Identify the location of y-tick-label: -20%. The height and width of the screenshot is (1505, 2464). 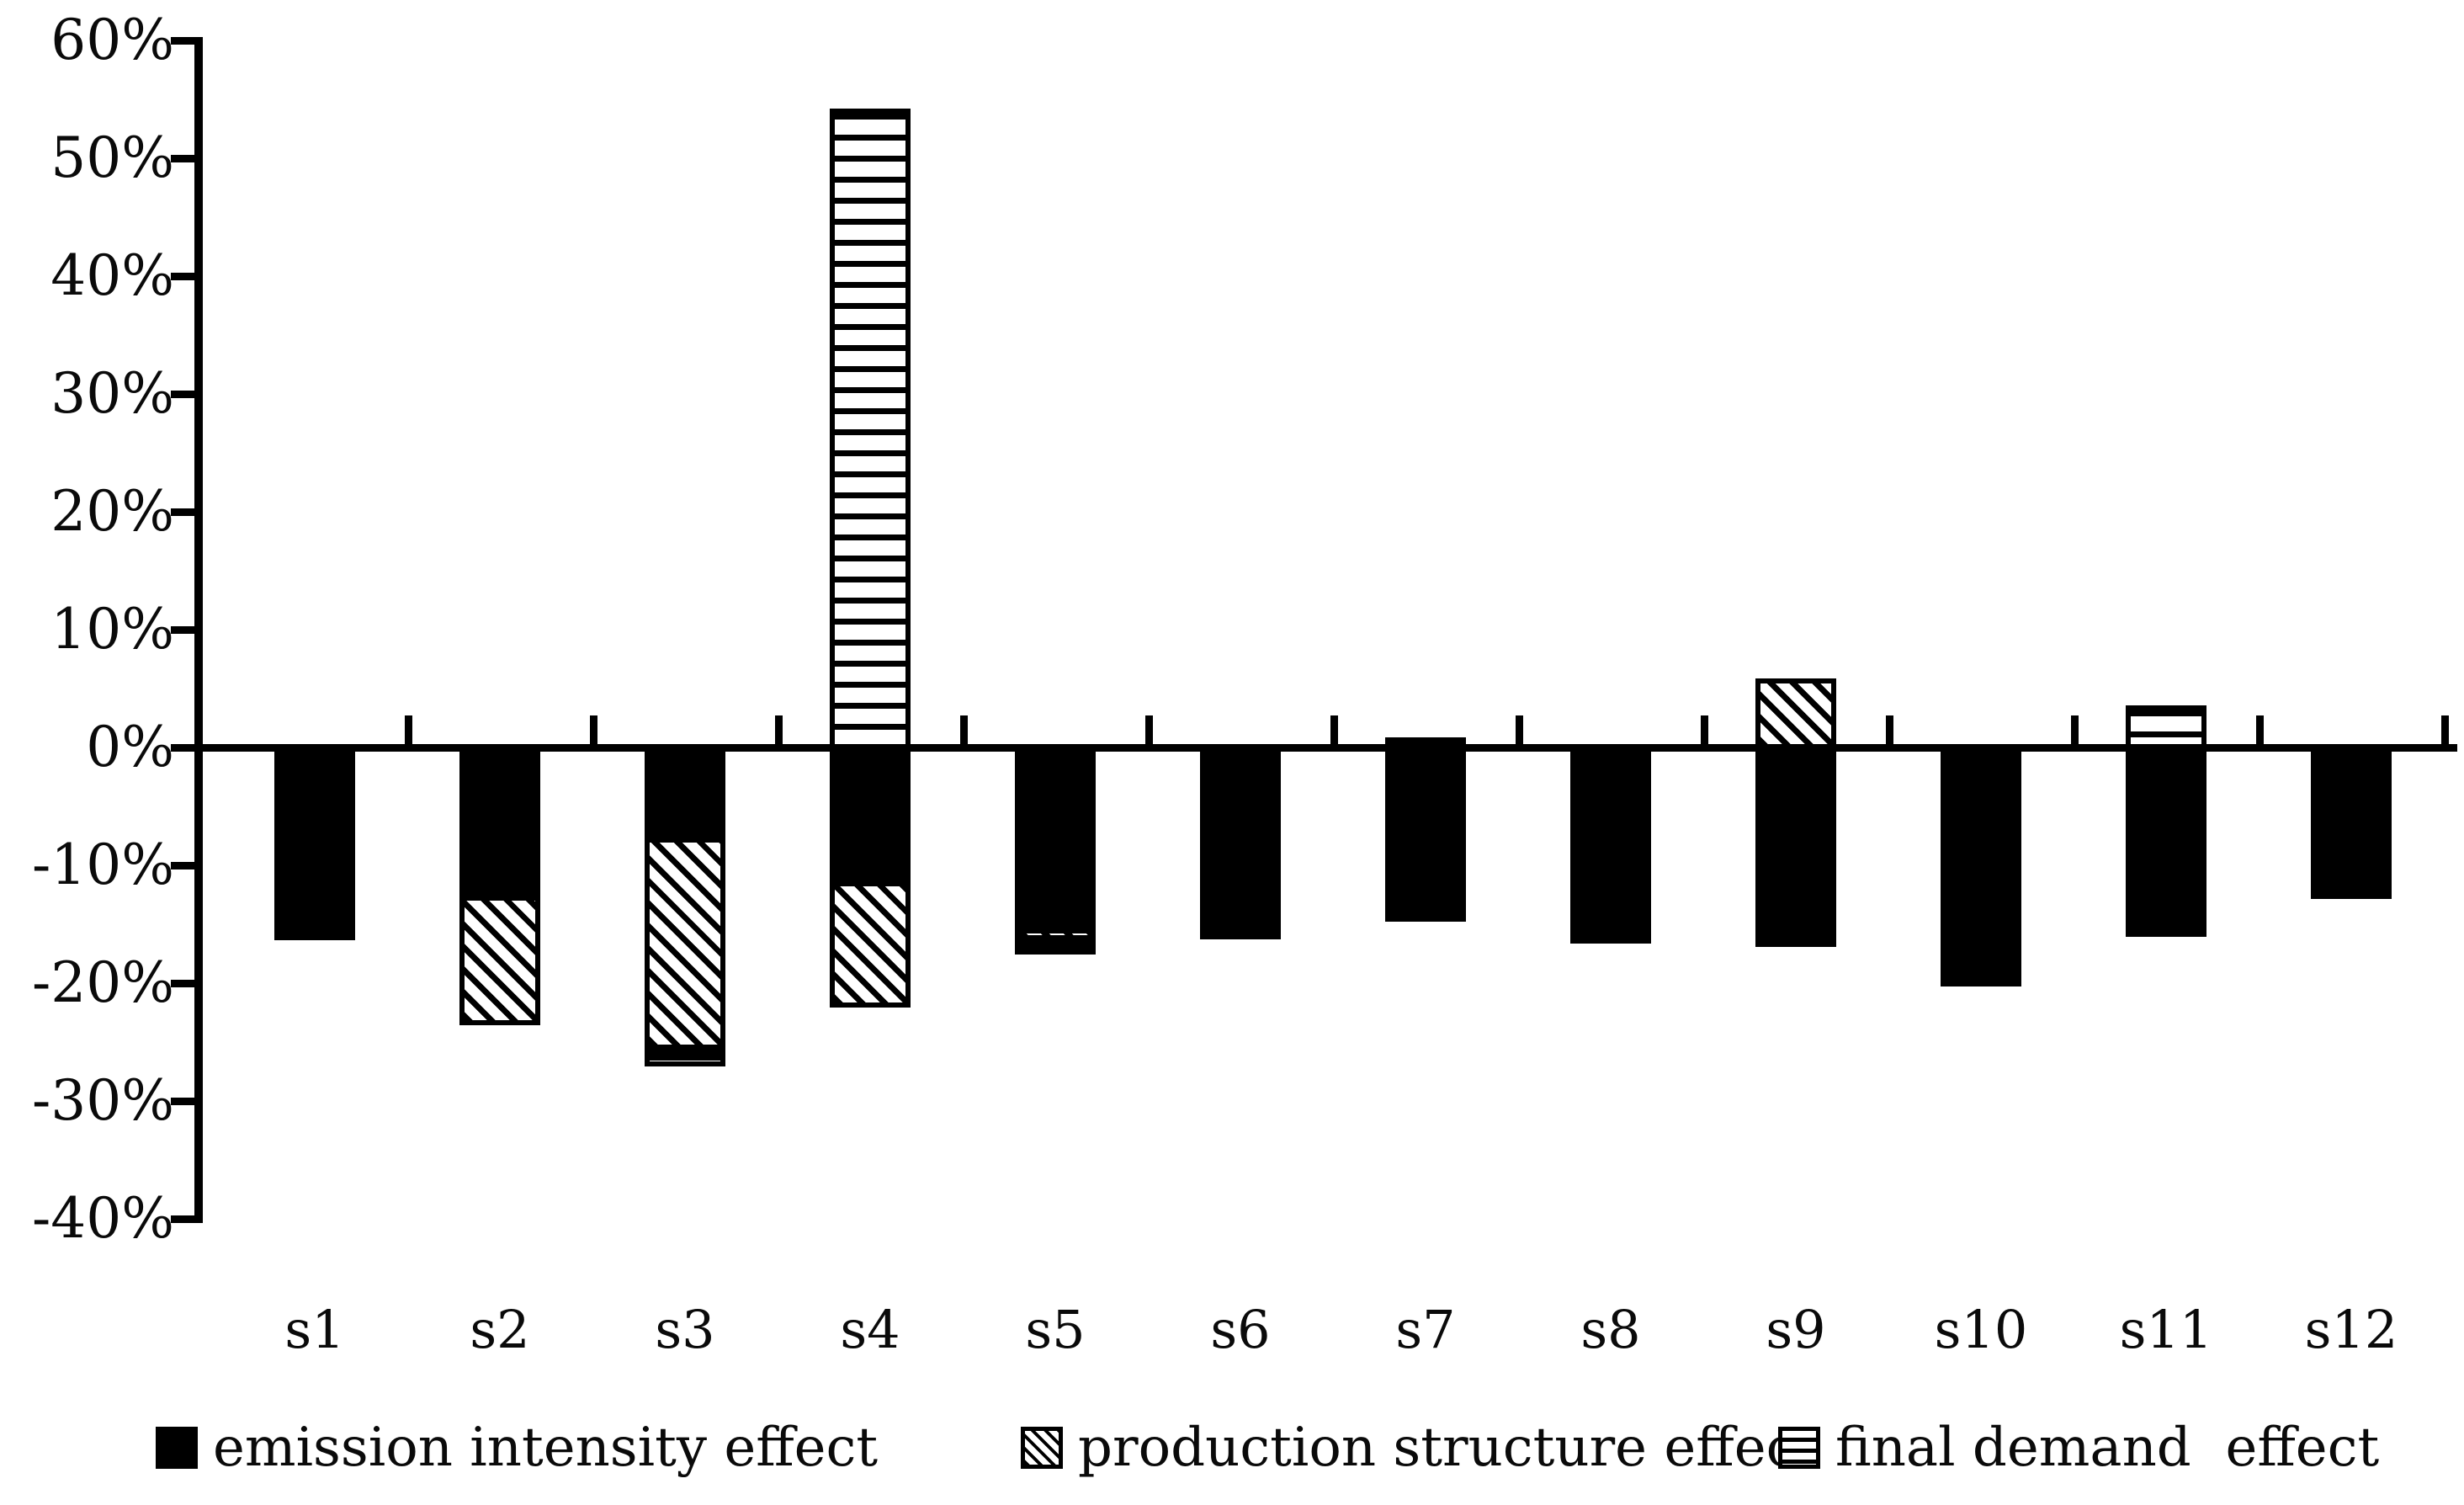
(103, 982).